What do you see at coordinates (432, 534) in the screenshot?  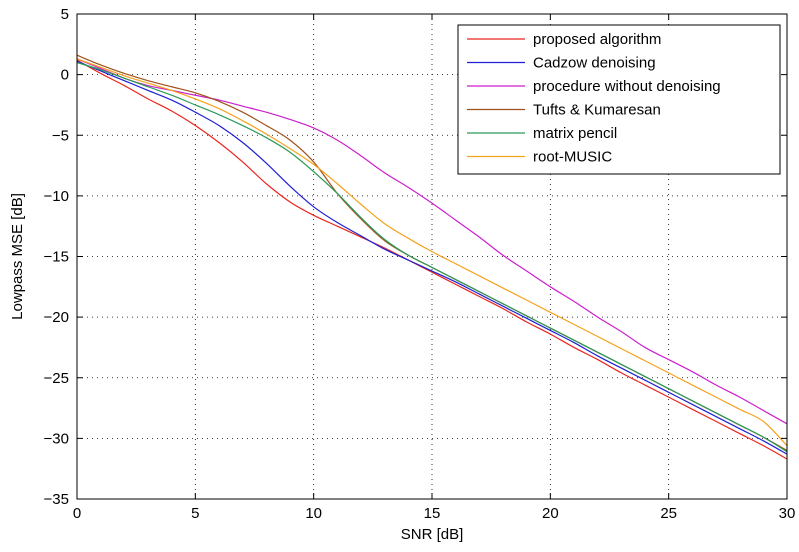 I see `x-axis-label: SNR [dB]` at bounding box center [432, 534].